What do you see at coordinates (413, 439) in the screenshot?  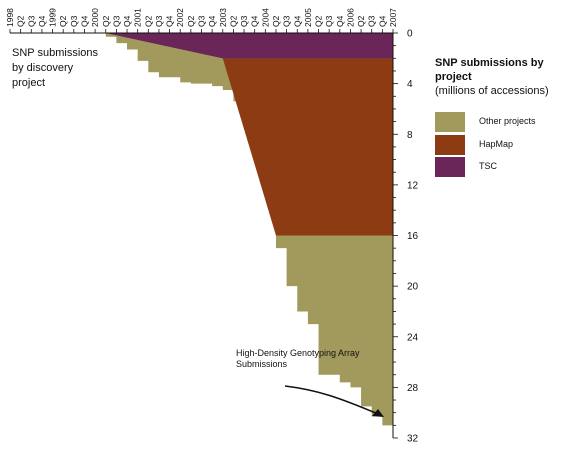 I see `y-tick-label: 32` at bounding box center [413, 439].